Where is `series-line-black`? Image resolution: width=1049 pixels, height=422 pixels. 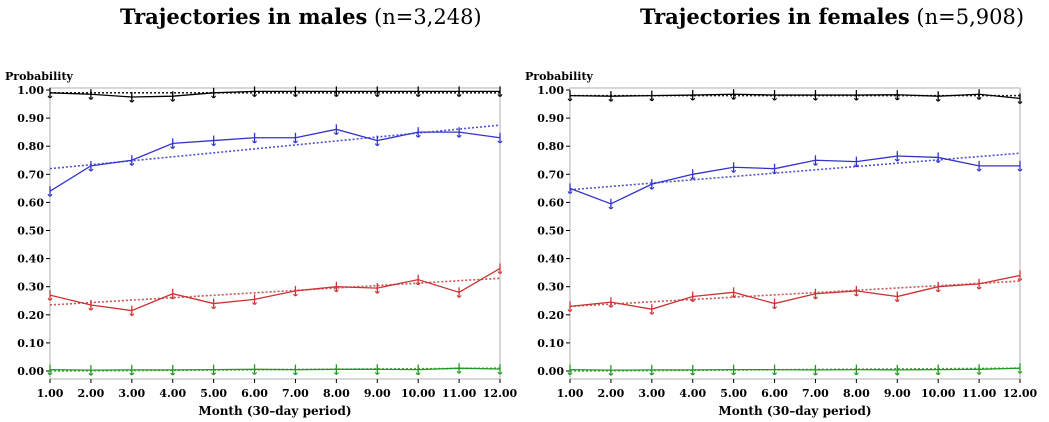
series-line-black is located at coordinates (795, 96).